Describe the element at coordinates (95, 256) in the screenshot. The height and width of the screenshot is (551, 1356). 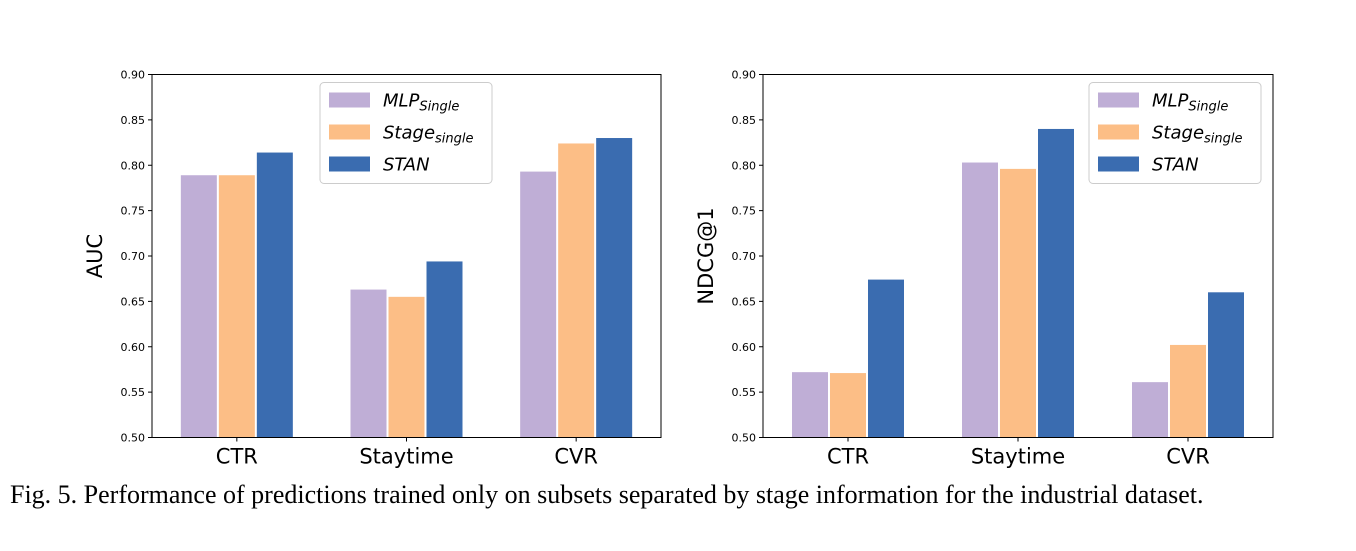
I see `y-axis-title: AUC` at that location.